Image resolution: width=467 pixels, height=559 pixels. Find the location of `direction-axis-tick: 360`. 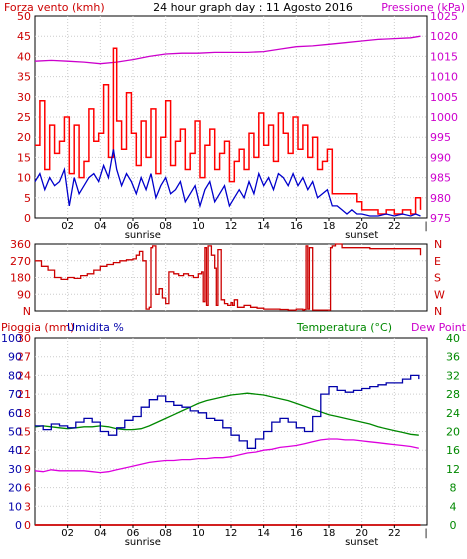

direction-axis-tick: 360 is located at coordinates (20, 244).